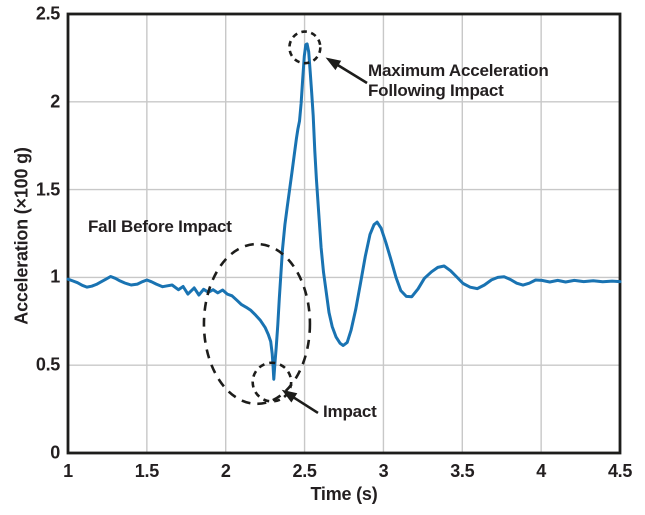 The height and width of the screenshot is (515, 645). What do you see at coordinates (47, 364) in the screenshot?
I see `y-tick-label: 0.5` at bounding box center [47, 364].